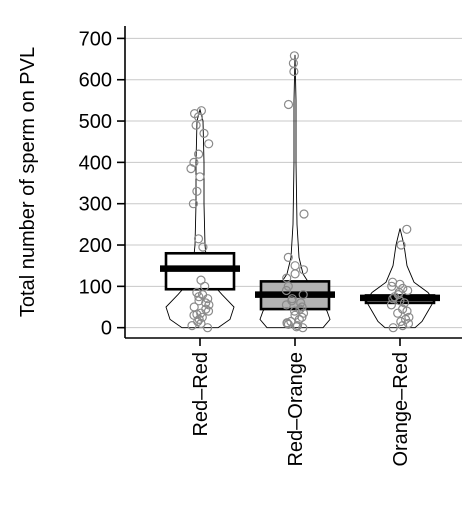  What do you see at coordinates (102, 184) in the screenshot?
I see `y-ticks: 0 100 200 300 400 500 600 700` at bounding box center [102, 184].